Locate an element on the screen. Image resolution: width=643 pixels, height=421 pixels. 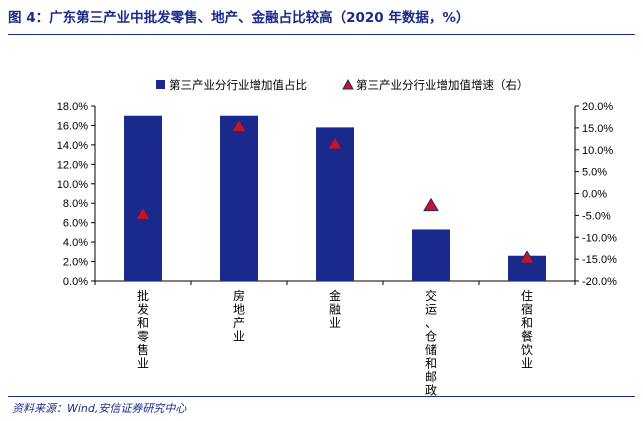
right-tick-label: -20.0% is located at coordinates (599, 282).